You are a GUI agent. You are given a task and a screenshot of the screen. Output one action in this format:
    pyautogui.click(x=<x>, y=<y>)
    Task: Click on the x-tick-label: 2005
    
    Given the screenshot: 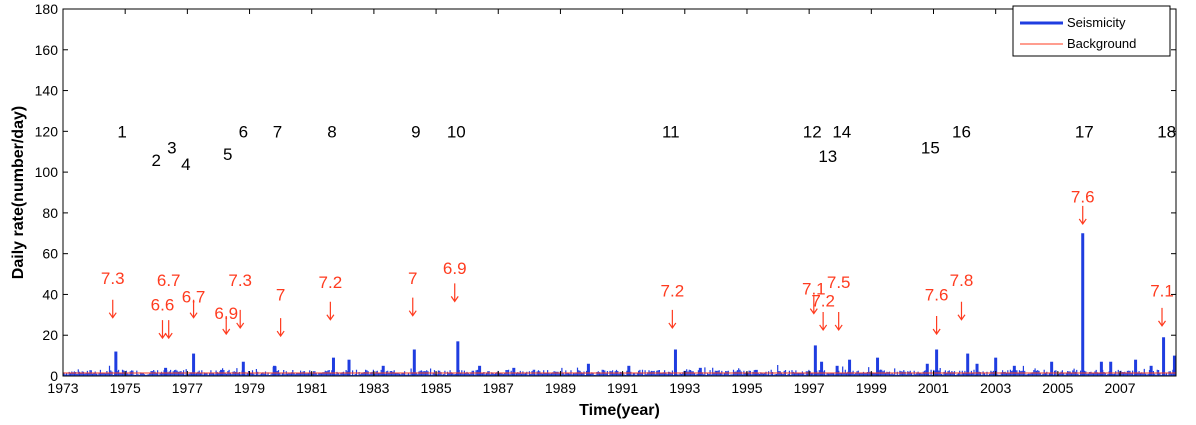 What is the action you would take?
    pyautogui.click(x=1057, y=388)
    